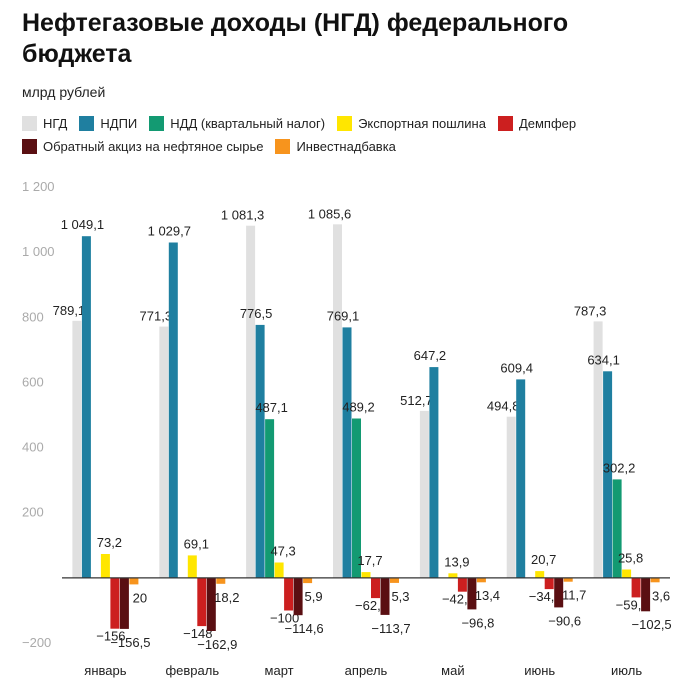  What do you see at coordinates (217, 644) in the screenshot?
I see `data-label: −162,9` at bounding box center [217, 644].